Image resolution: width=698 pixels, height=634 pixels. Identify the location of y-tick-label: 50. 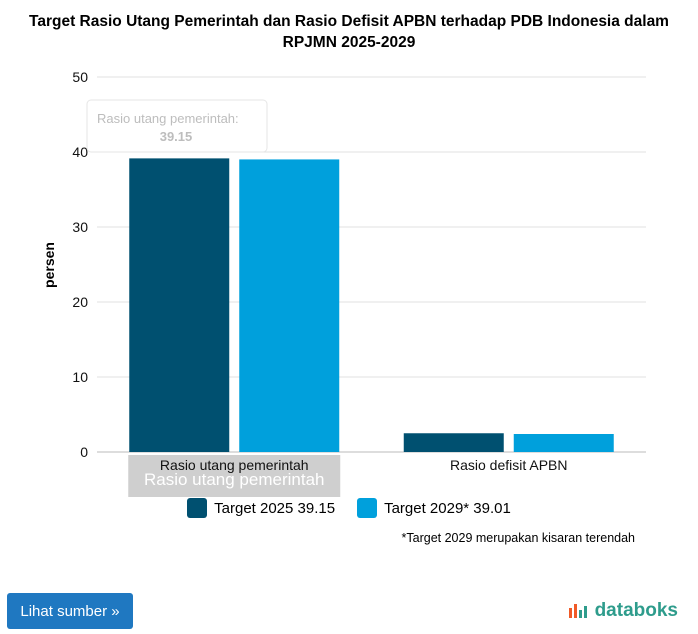
(80, 77).